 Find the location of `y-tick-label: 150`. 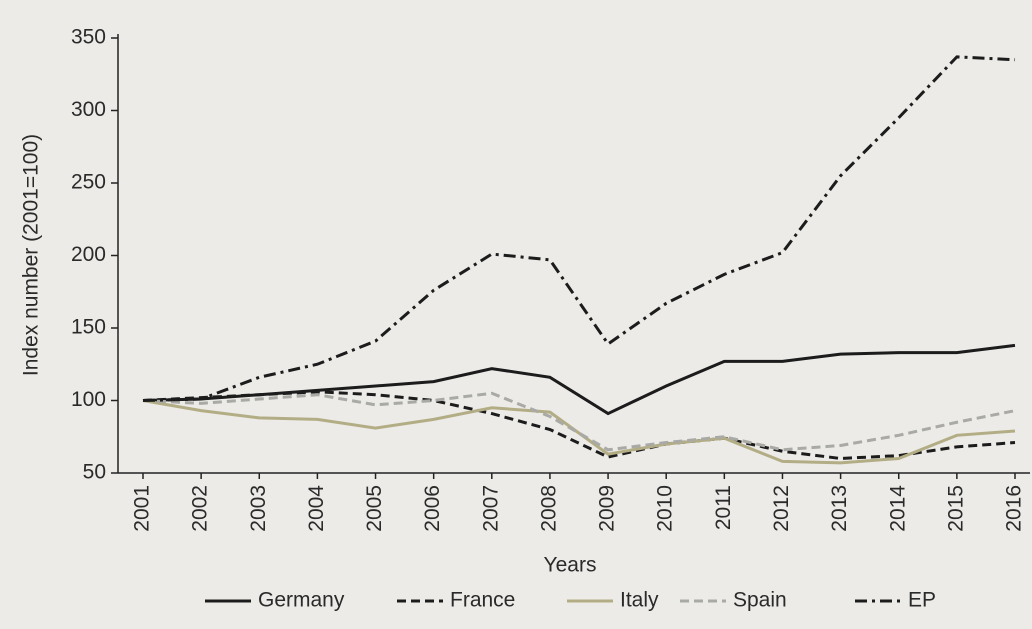

y-tick-label: 150 is located at coordinates (88, 327).